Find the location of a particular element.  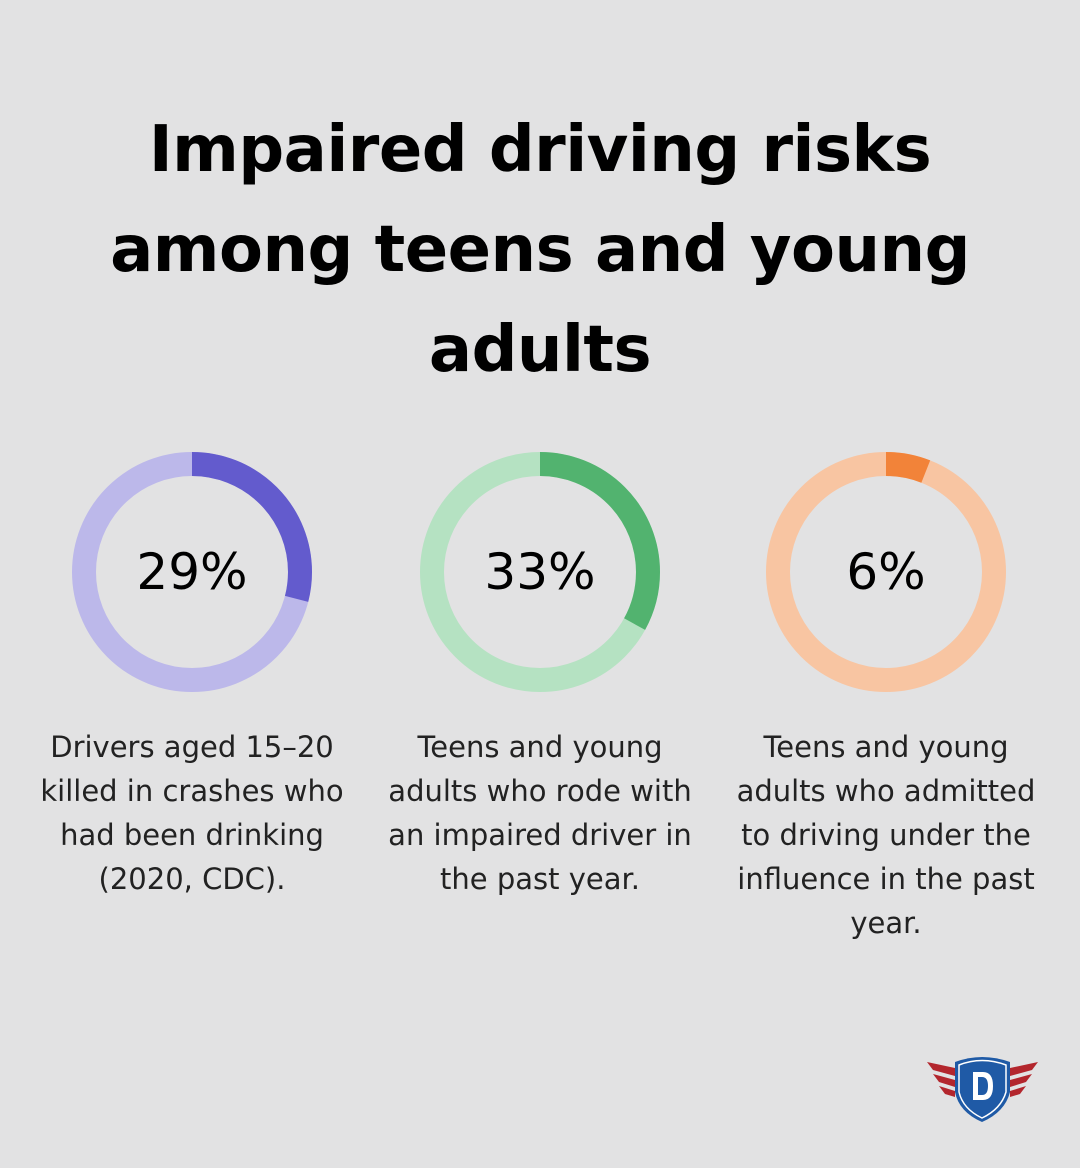

donut-label: 33% is located at coordinates (540, 572).